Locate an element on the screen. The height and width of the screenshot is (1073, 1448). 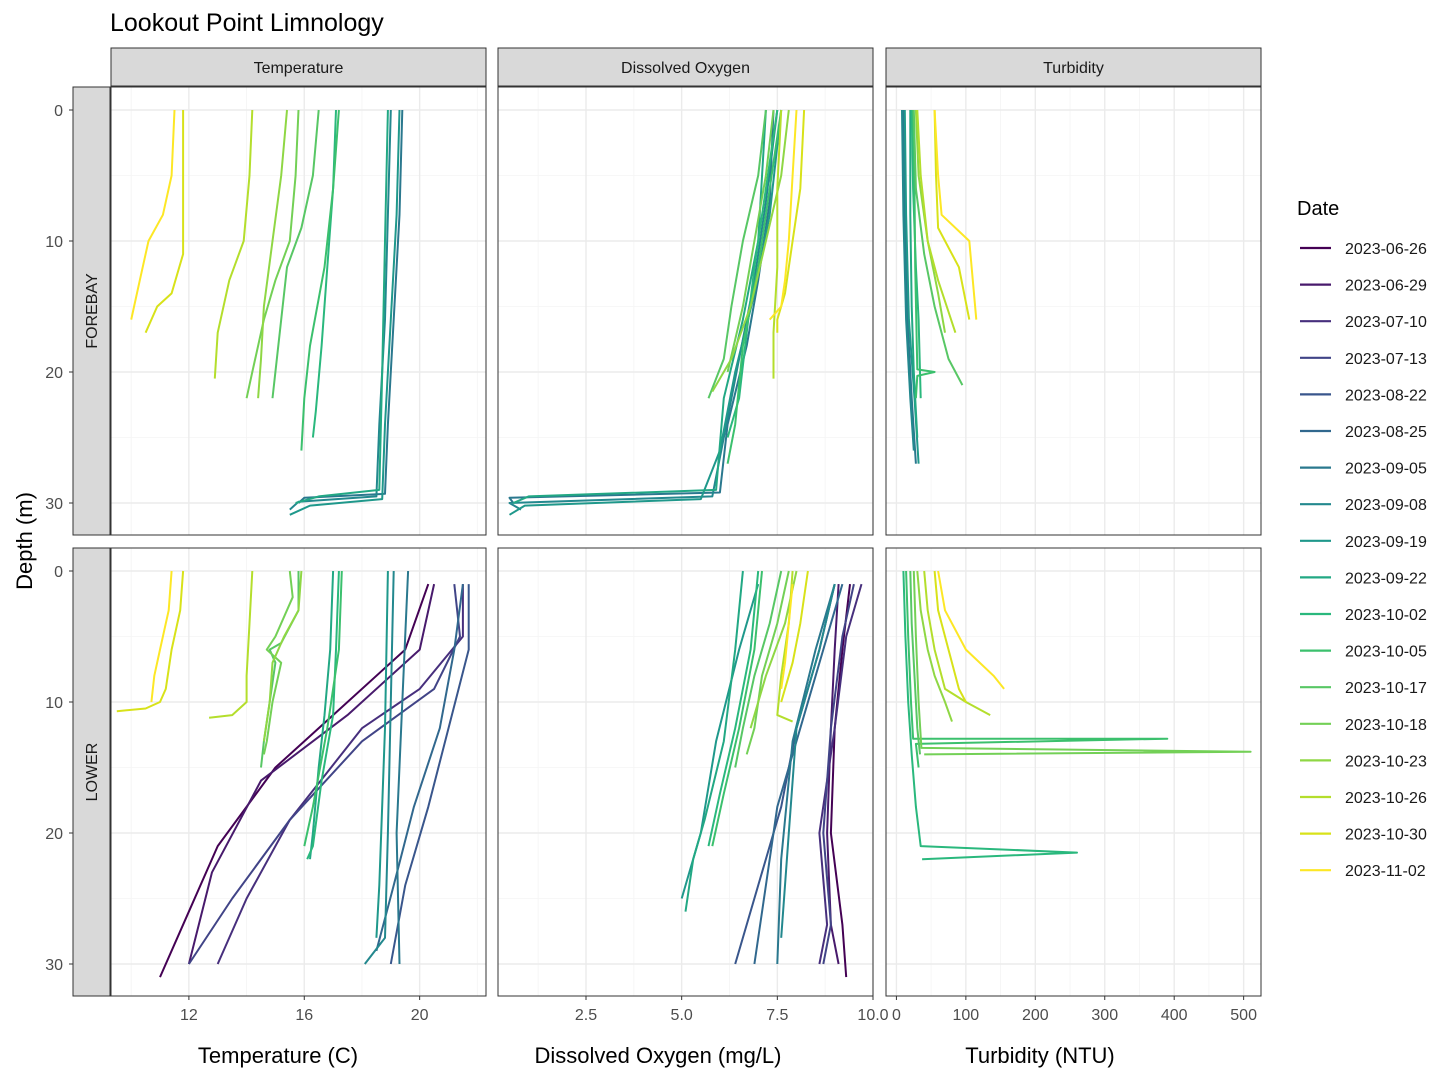
legend-label: 2023-06-29 is located at coordinates (1386, 286).